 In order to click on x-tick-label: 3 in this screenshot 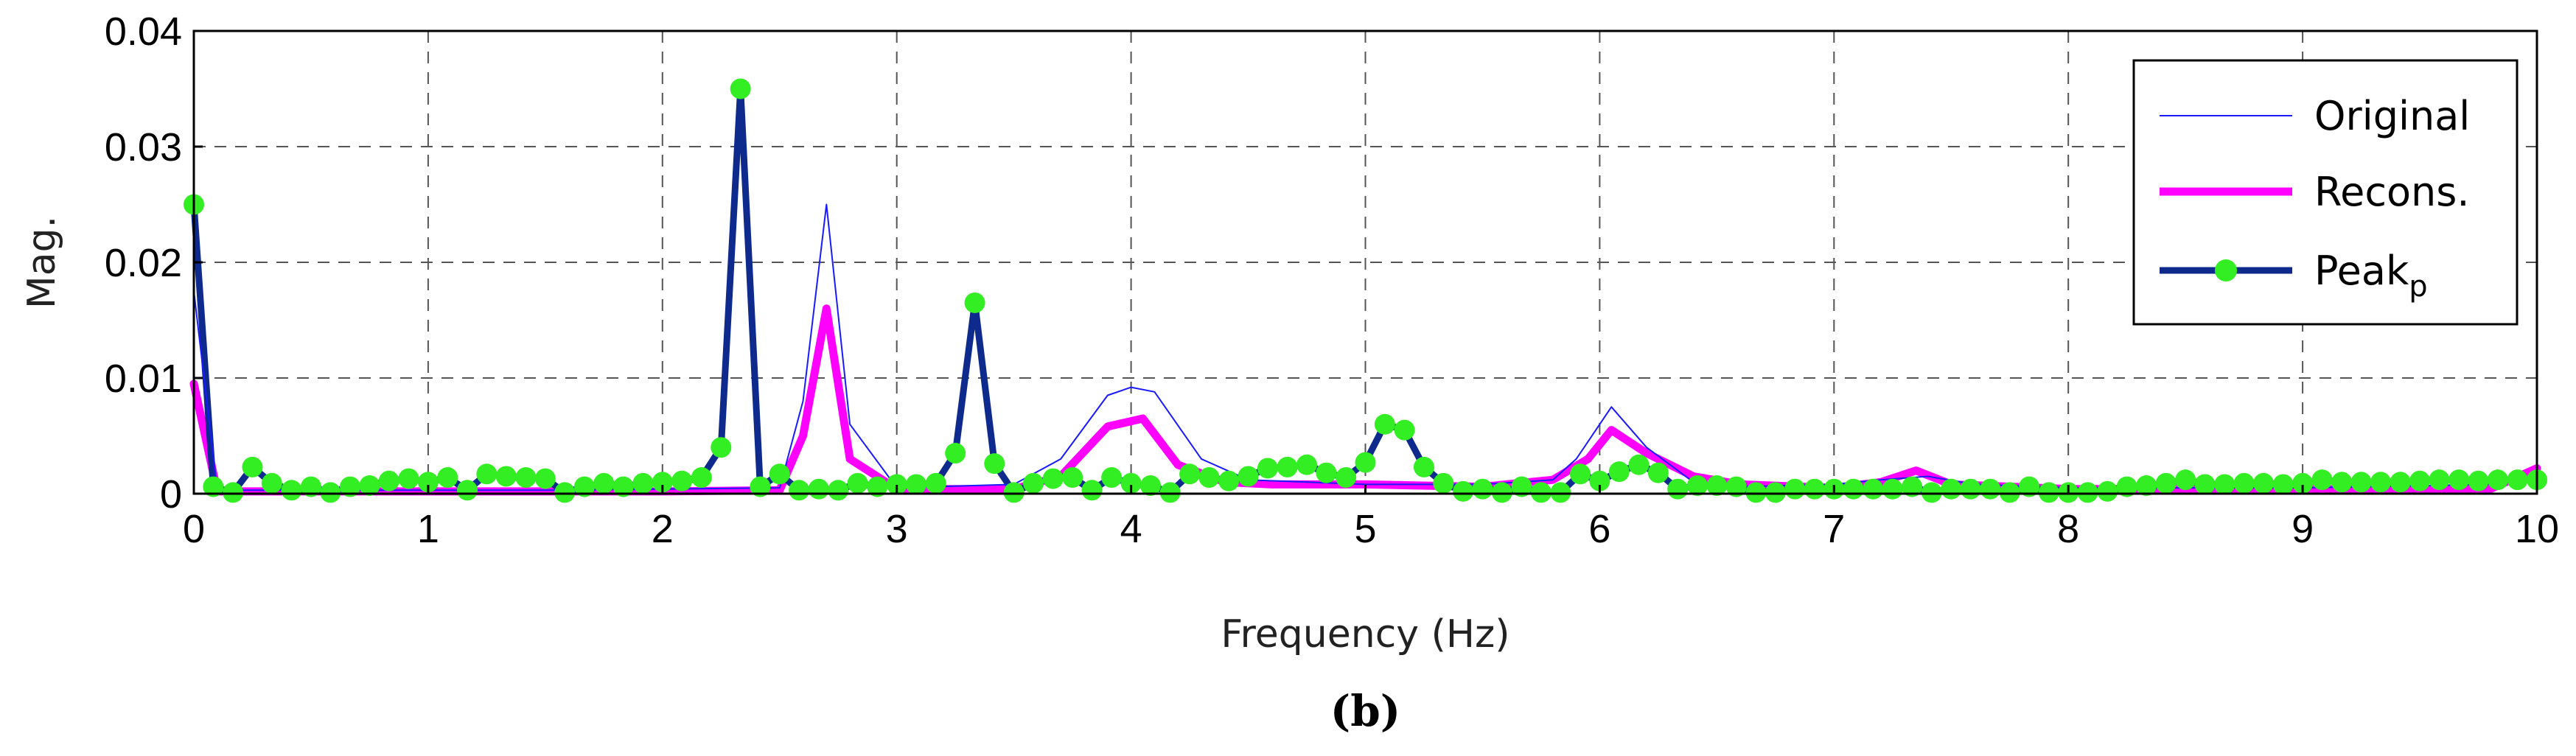, I will do `click(897, 529)`.